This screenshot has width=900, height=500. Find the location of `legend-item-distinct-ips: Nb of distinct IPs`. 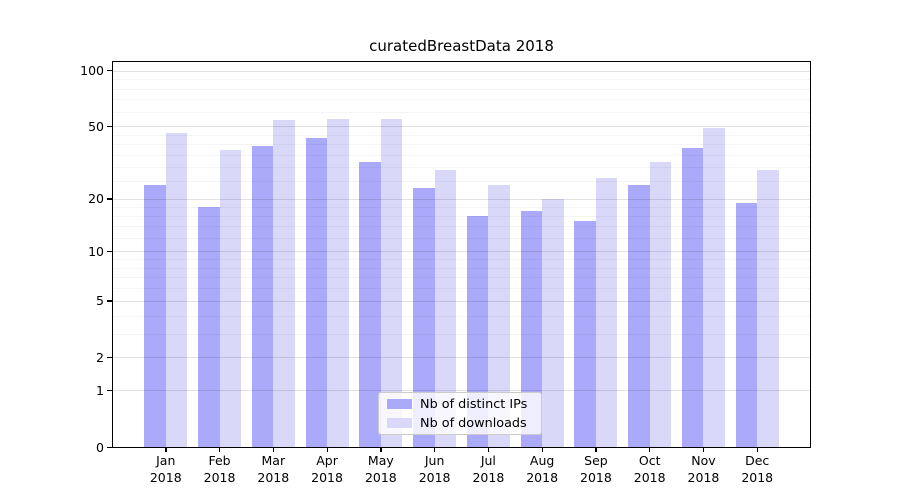

legend-item-distinct-ips: Nb of distinct IPs is located at coordinates (460, 404).